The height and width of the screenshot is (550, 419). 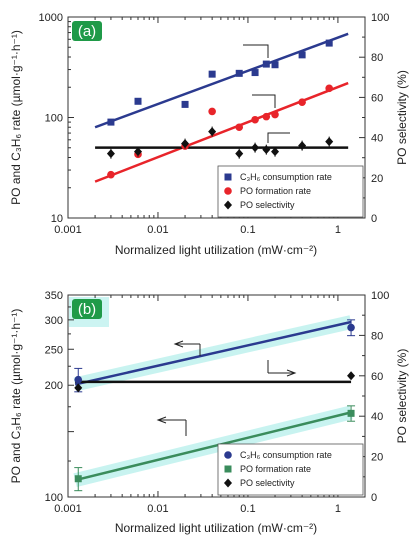 What do you see at coordinates (57, 219) in the screenshot?
I see `y-tick-label: 10` at bounding box center [57, 219].